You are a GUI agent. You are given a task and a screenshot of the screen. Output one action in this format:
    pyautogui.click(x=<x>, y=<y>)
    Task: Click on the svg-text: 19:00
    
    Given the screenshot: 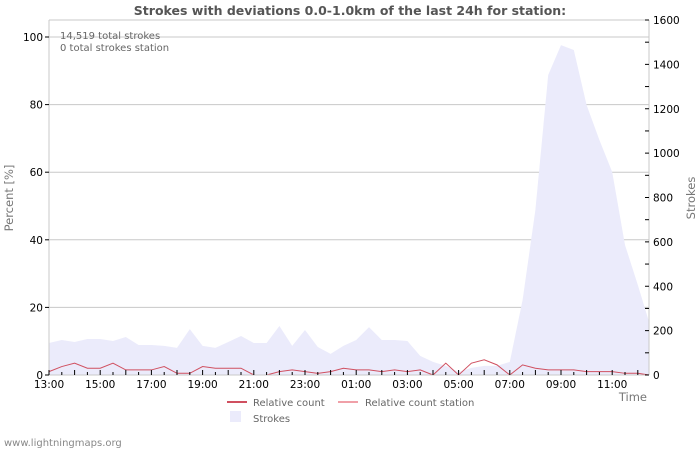 What is the action you would take?
    pyautogui.click(x=202, y=385)
    